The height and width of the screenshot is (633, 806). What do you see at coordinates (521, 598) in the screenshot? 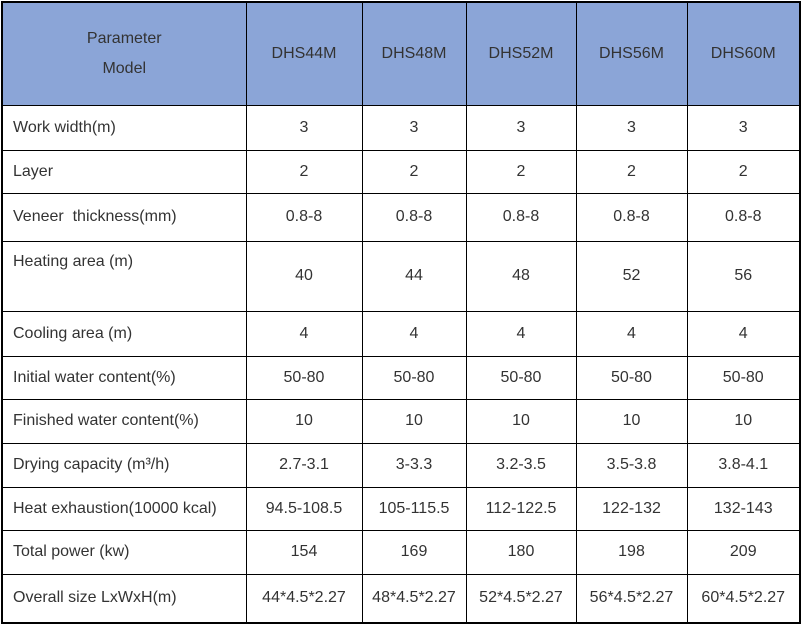
I see `value-cell: 52*4.5*2.27` at bounding box center [521, 598].